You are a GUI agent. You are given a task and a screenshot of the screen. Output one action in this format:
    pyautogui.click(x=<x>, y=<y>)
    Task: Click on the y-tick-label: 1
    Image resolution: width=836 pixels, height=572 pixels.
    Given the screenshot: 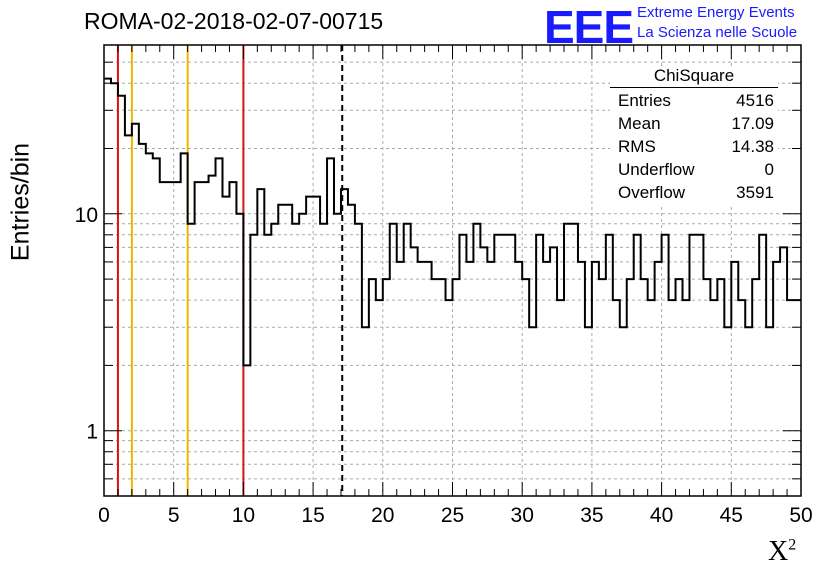 What is the action you would take?
    pyautogui.click(x=92, y=432)
    